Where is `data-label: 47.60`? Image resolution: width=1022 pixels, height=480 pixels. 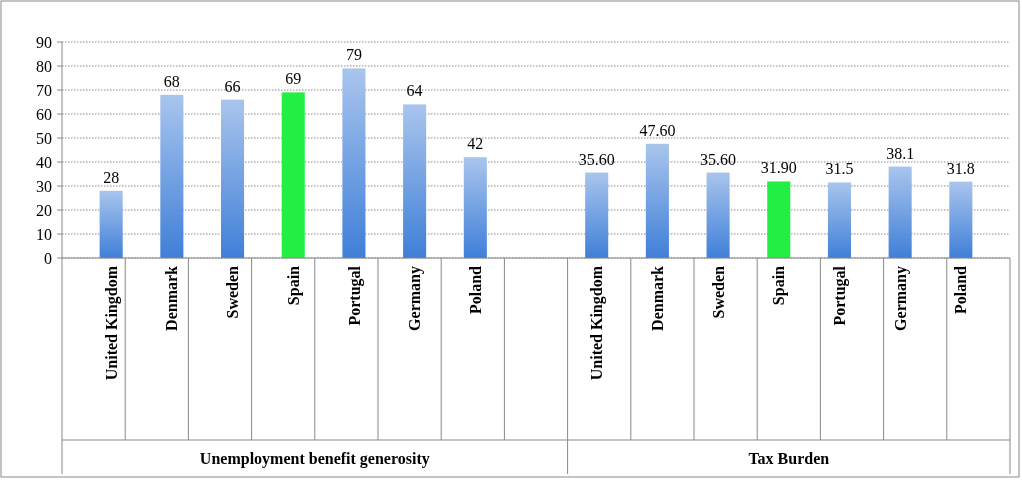
data-label: 47.60 is located at coordinates (657, 130).